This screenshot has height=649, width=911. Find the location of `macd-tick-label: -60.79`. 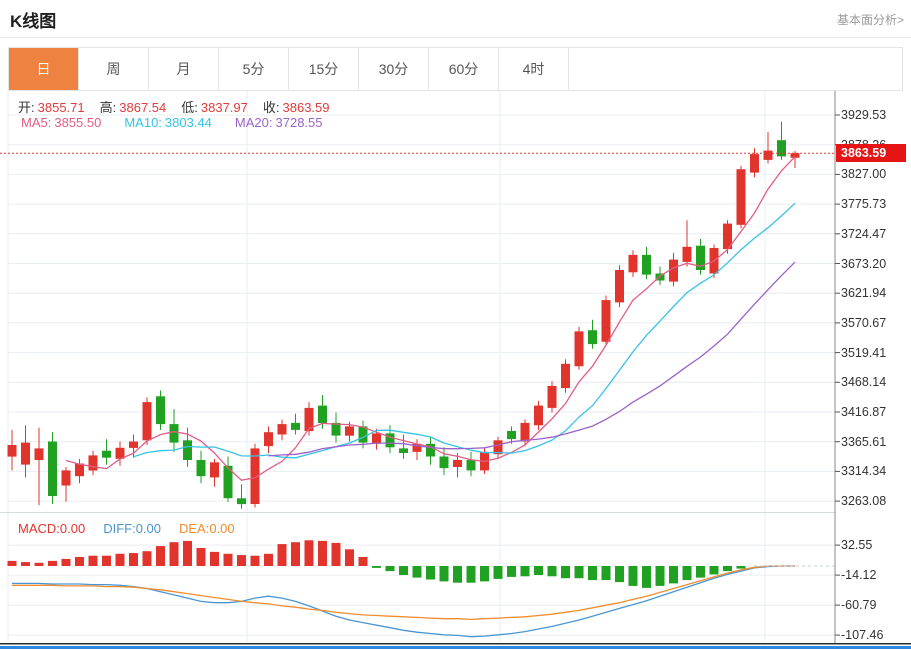

macd-tick-label: -60.79 is located at coordinates (859, 605).